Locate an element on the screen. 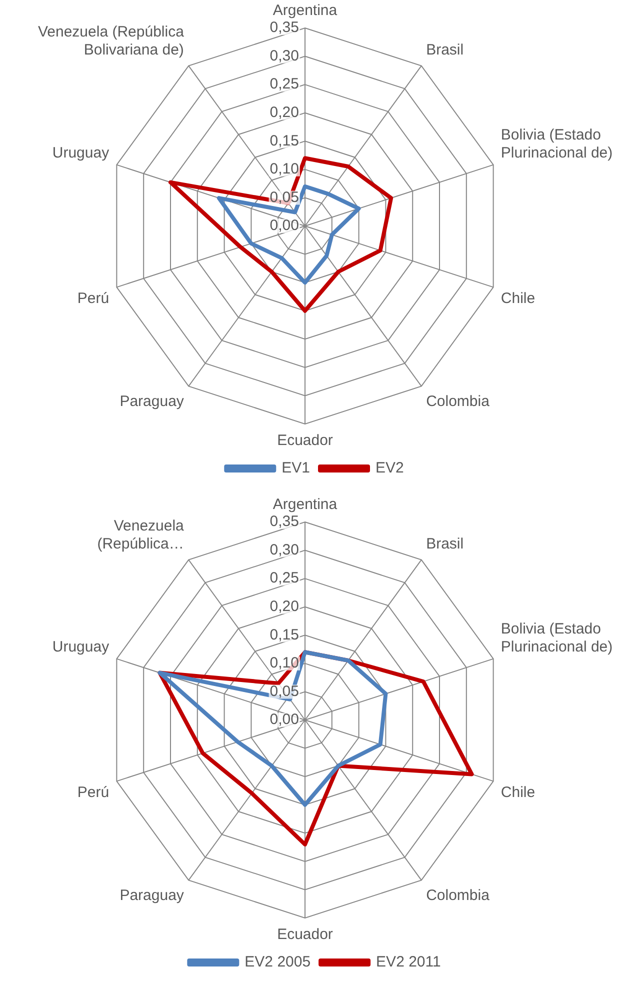 This screenshot has width=630, height=988. legend-label: EV2 2011 is located at coordinates (408, 962).